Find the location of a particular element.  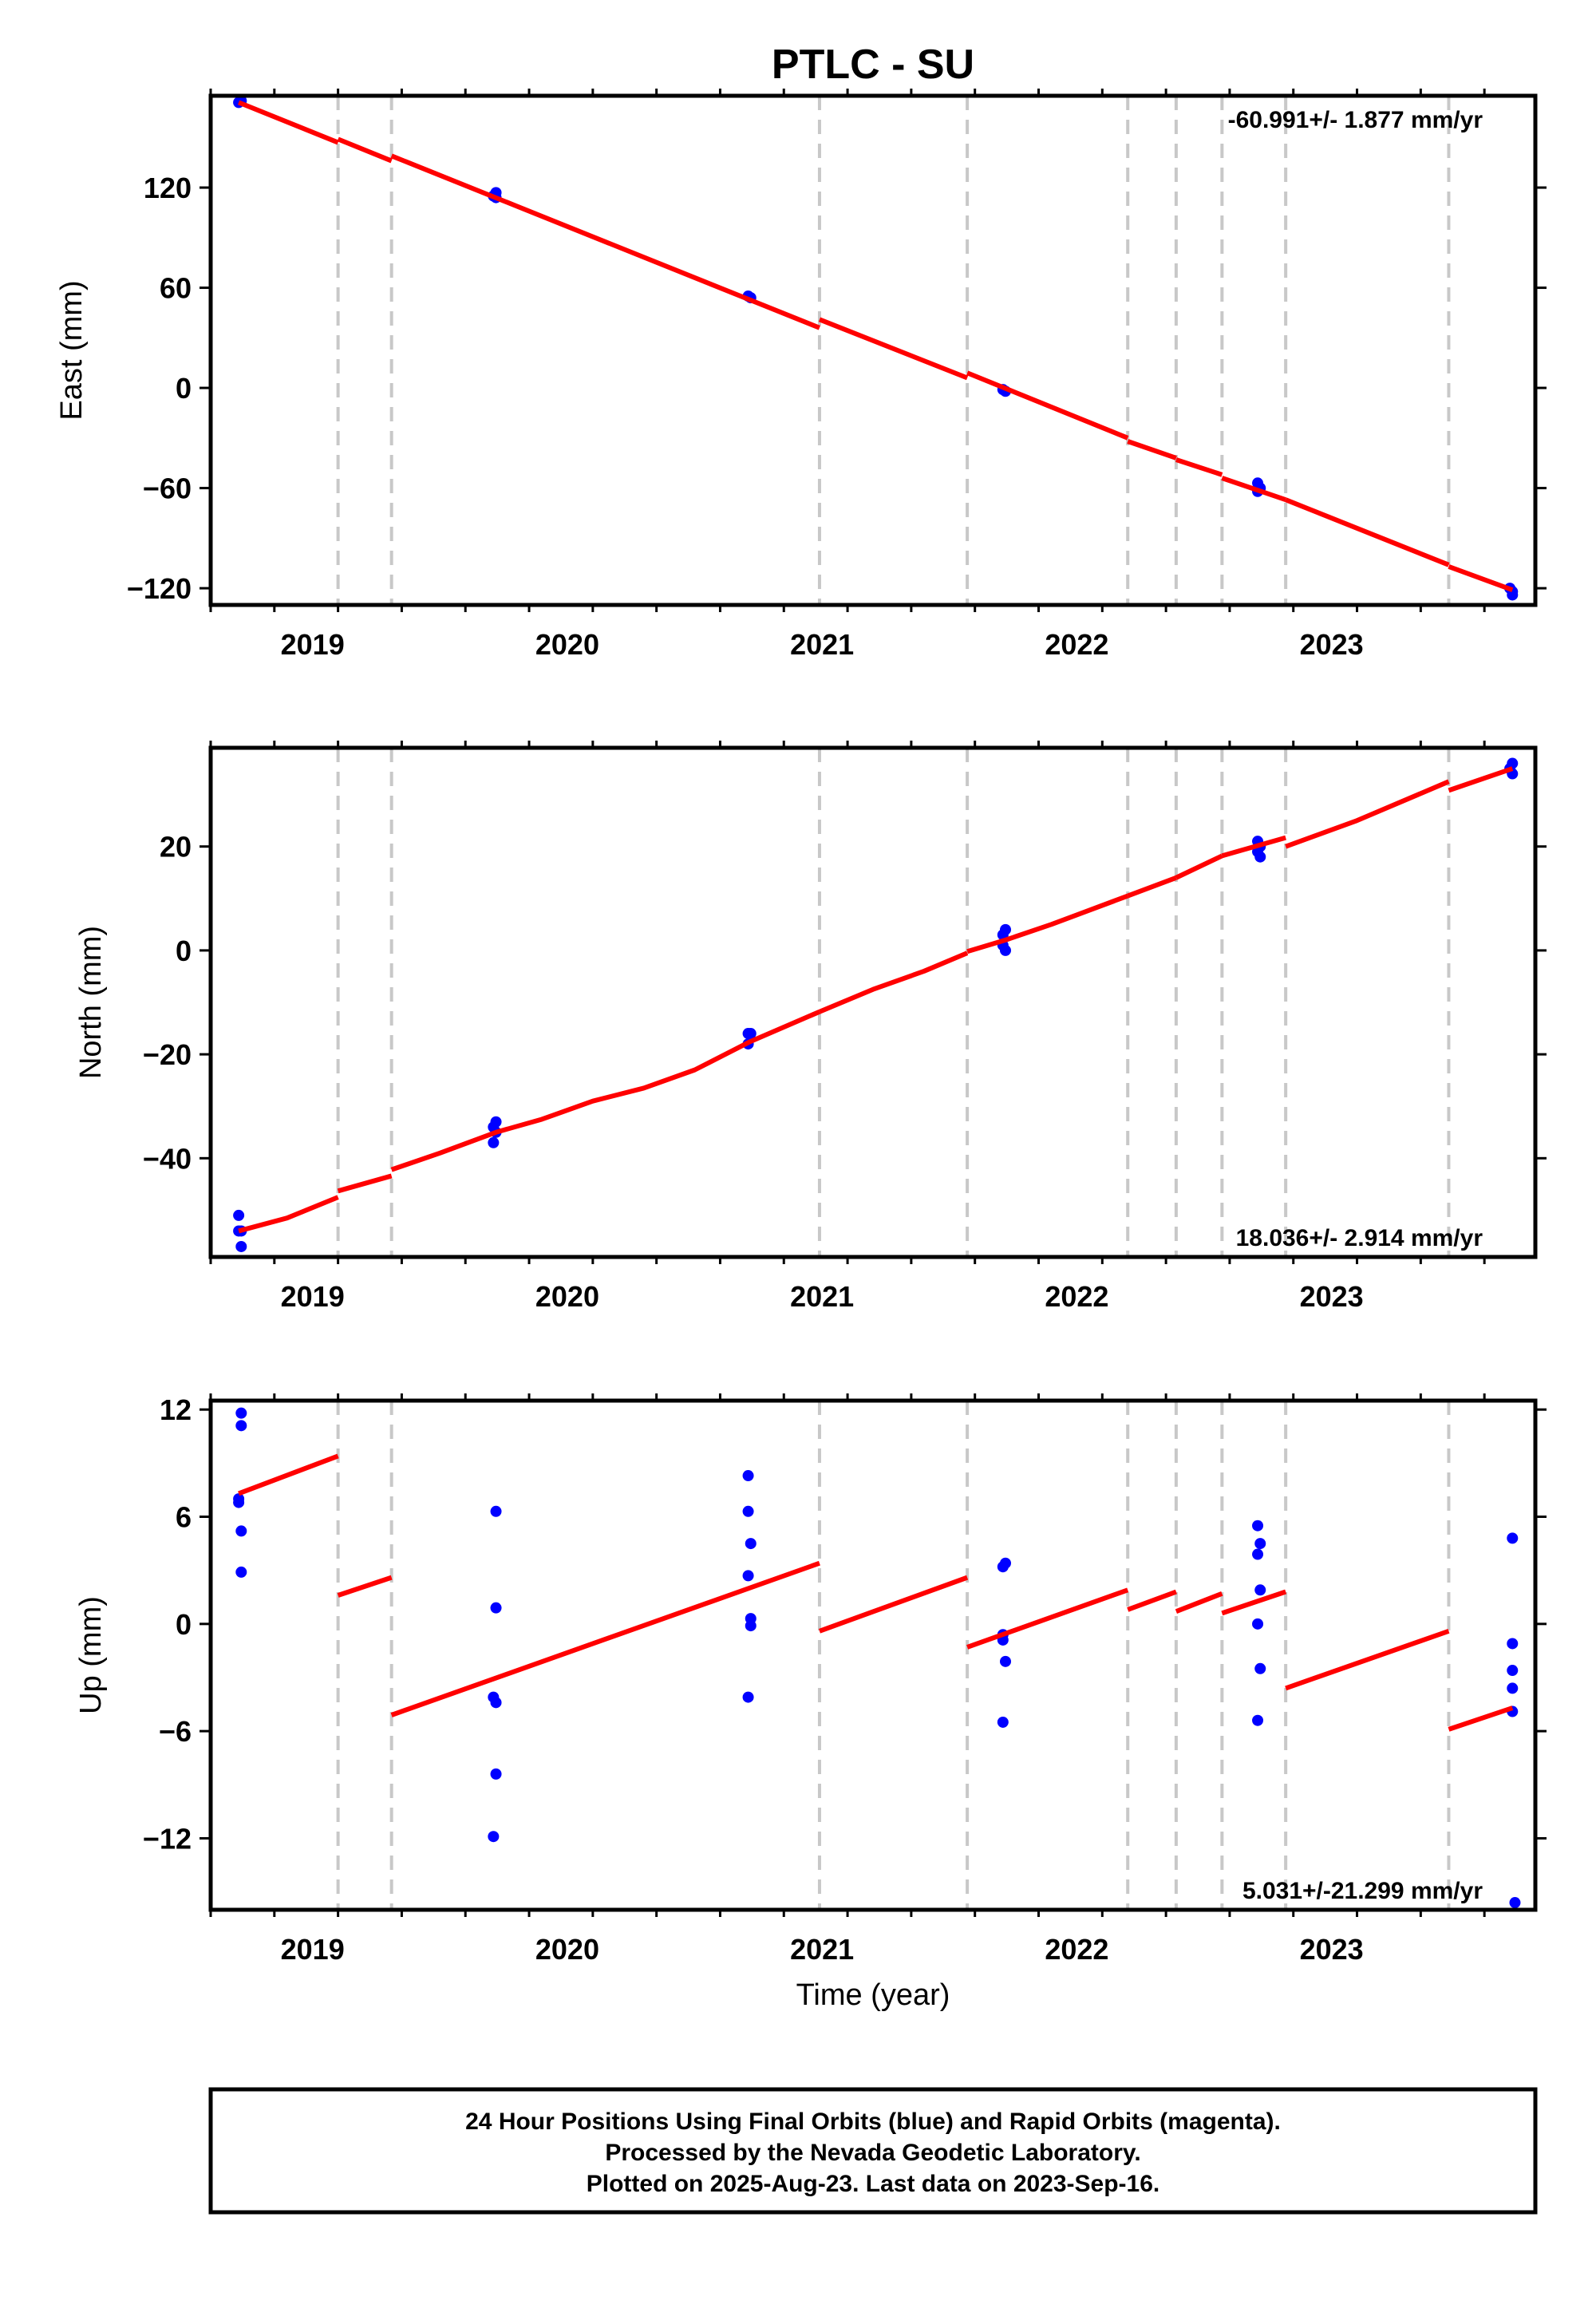

east-x-tick-label: 2020 is located at coordinates (567, 644).